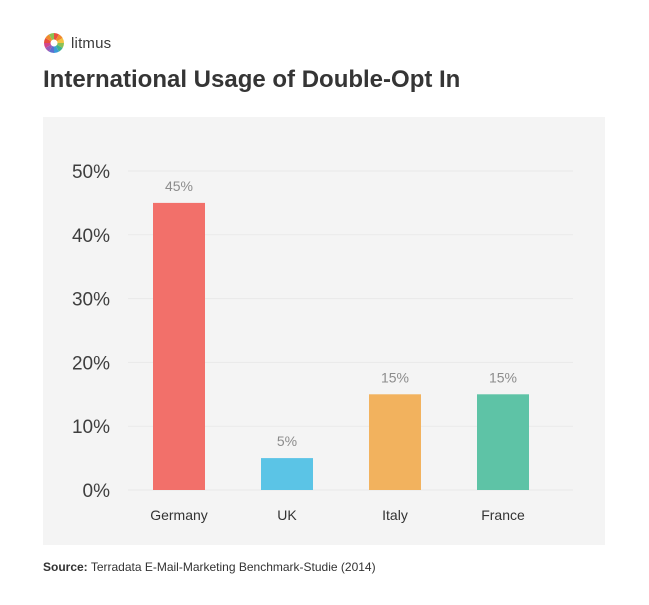 The height and width of the screenshot is (605, 649). What do you see at coordinates (91, 427) in the screenshot?
I see `y-tick-label: 10%` at bounding box center [91, 427].